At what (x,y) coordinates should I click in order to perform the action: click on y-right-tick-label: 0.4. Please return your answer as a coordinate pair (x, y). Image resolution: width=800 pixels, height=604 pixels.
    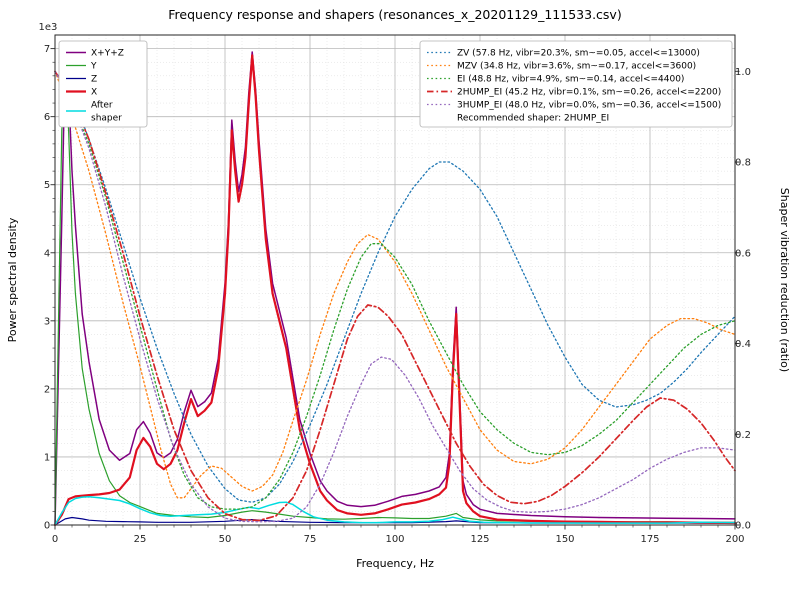
    Looking at the image, I should click on (743, 344).